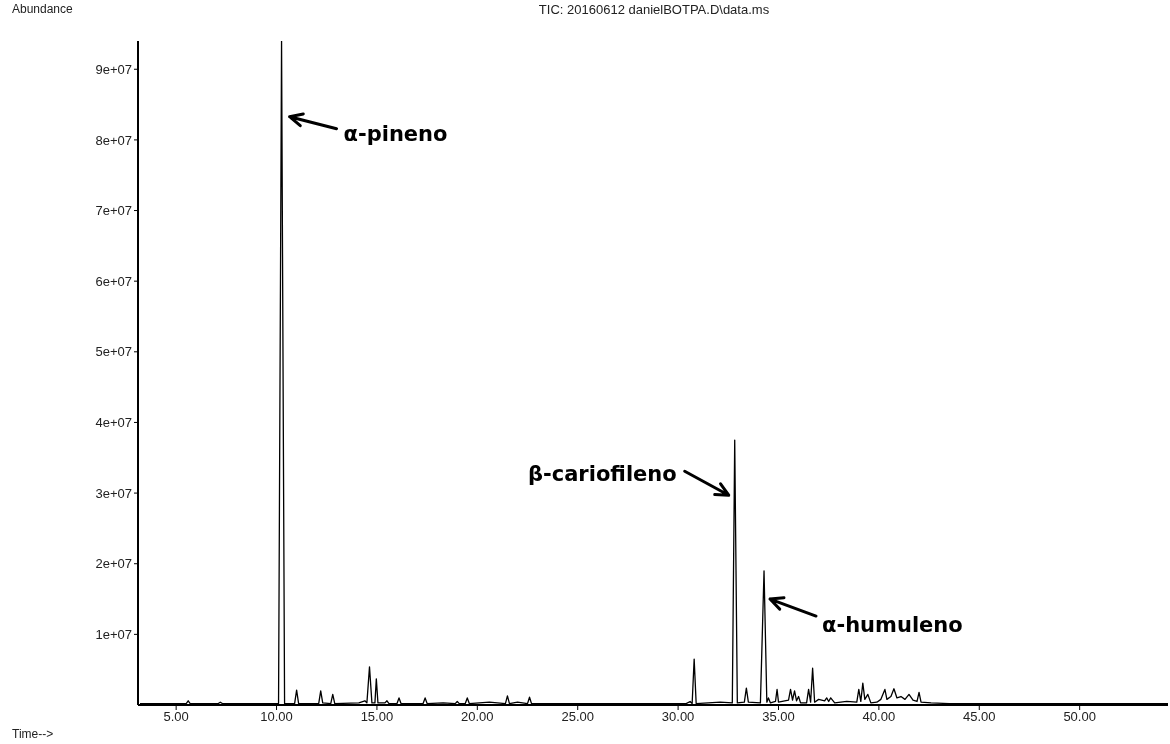 The image size is (1170, 744). I want to click on y-tick-label: 5e+07, so click(113, 352).